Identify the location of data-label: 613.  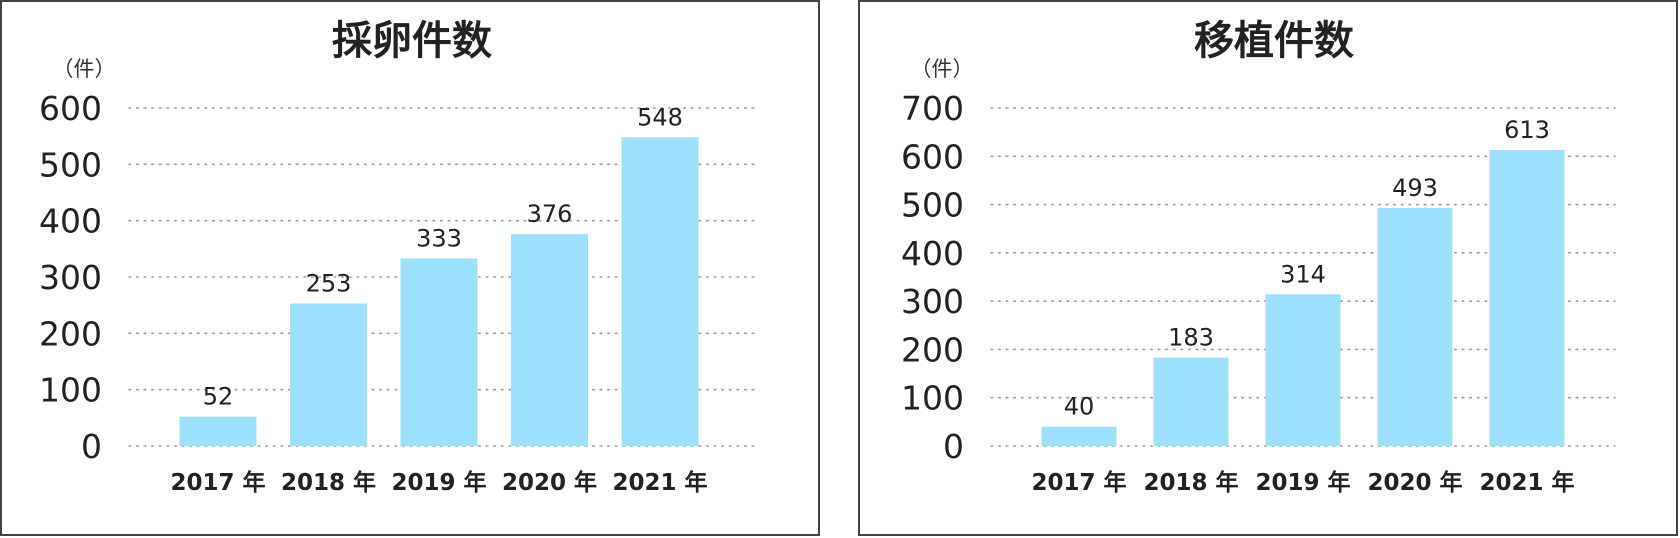
(1527, 130).